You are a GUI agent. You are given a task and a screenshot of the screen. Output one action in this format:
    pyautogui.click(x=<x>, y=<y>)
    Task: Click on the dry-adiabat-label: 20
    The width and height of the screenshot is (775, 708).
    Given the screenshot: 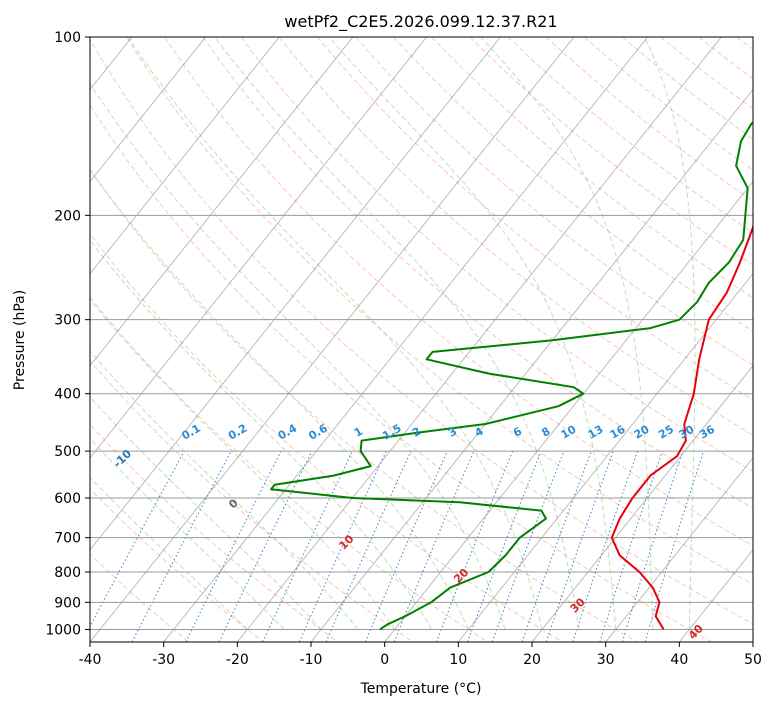 What is the action you would take?
    pyautogui.click(x=461, y=576)
    